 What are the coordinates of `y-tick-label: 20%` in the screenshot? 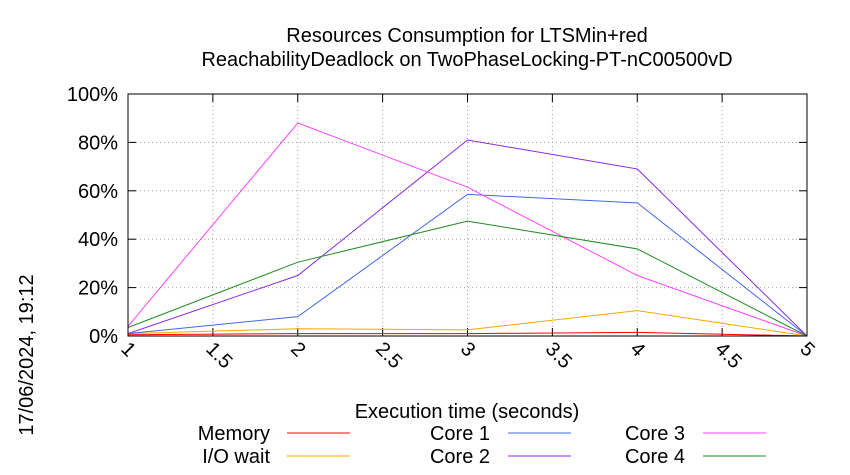 It's located at (98, 289).